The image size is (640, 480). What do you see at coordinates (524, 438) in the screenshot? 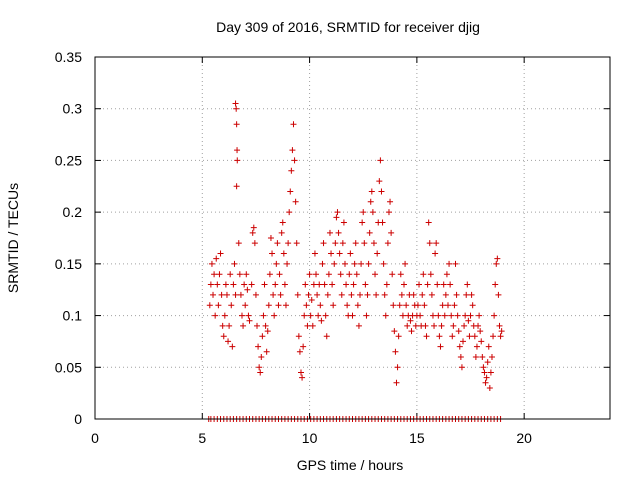
I see `x-tick-label: 20` at bounding box center [524, 438].